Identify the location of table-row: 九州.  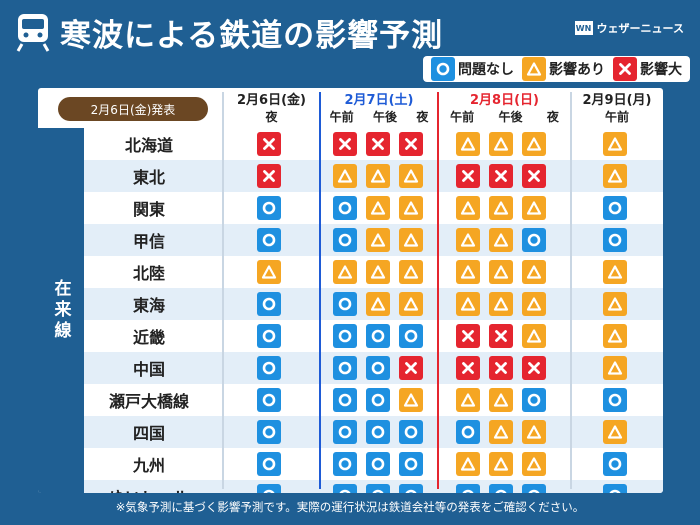
(373, 464).